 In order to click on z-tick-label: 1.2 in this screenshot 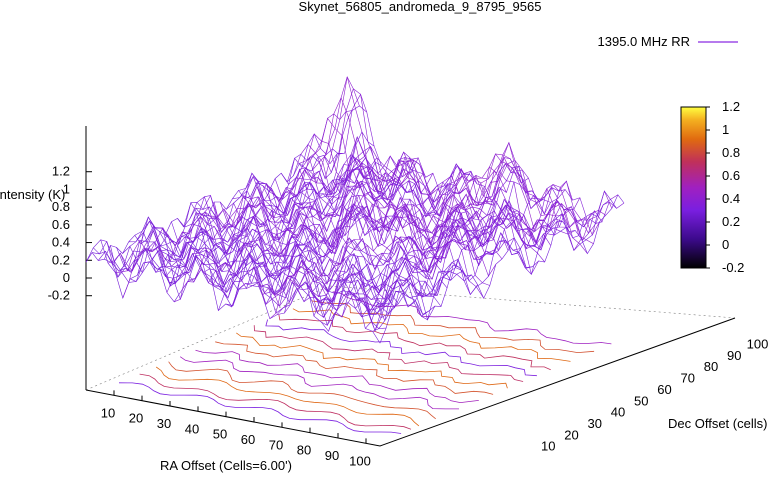, I will do `click(61, 171)`.